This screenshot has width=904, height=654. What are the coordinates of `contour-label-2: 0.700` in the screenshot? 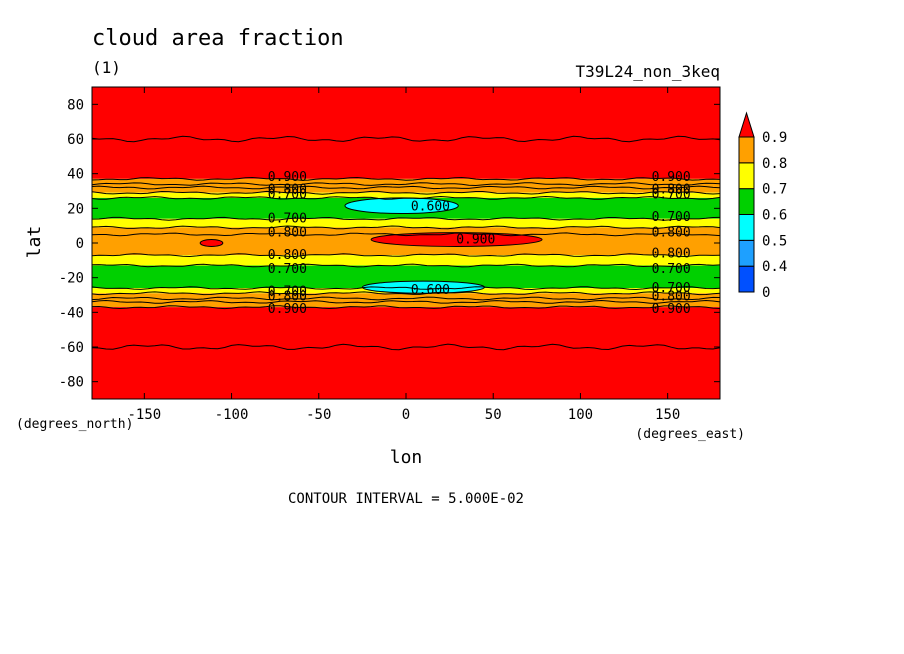 It's located at (287, 194).